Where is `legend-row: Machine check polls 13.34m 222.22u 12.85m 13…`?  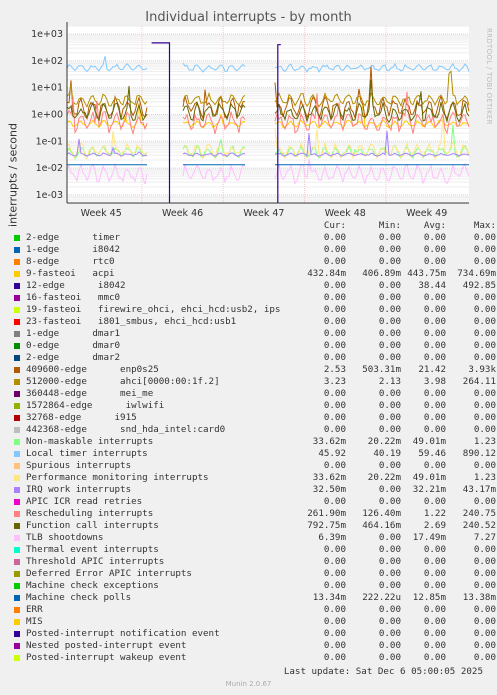 legend-row: Machine check polls 13.34m 222.22u 12.85m 13… is located at coordinates (254, 598).